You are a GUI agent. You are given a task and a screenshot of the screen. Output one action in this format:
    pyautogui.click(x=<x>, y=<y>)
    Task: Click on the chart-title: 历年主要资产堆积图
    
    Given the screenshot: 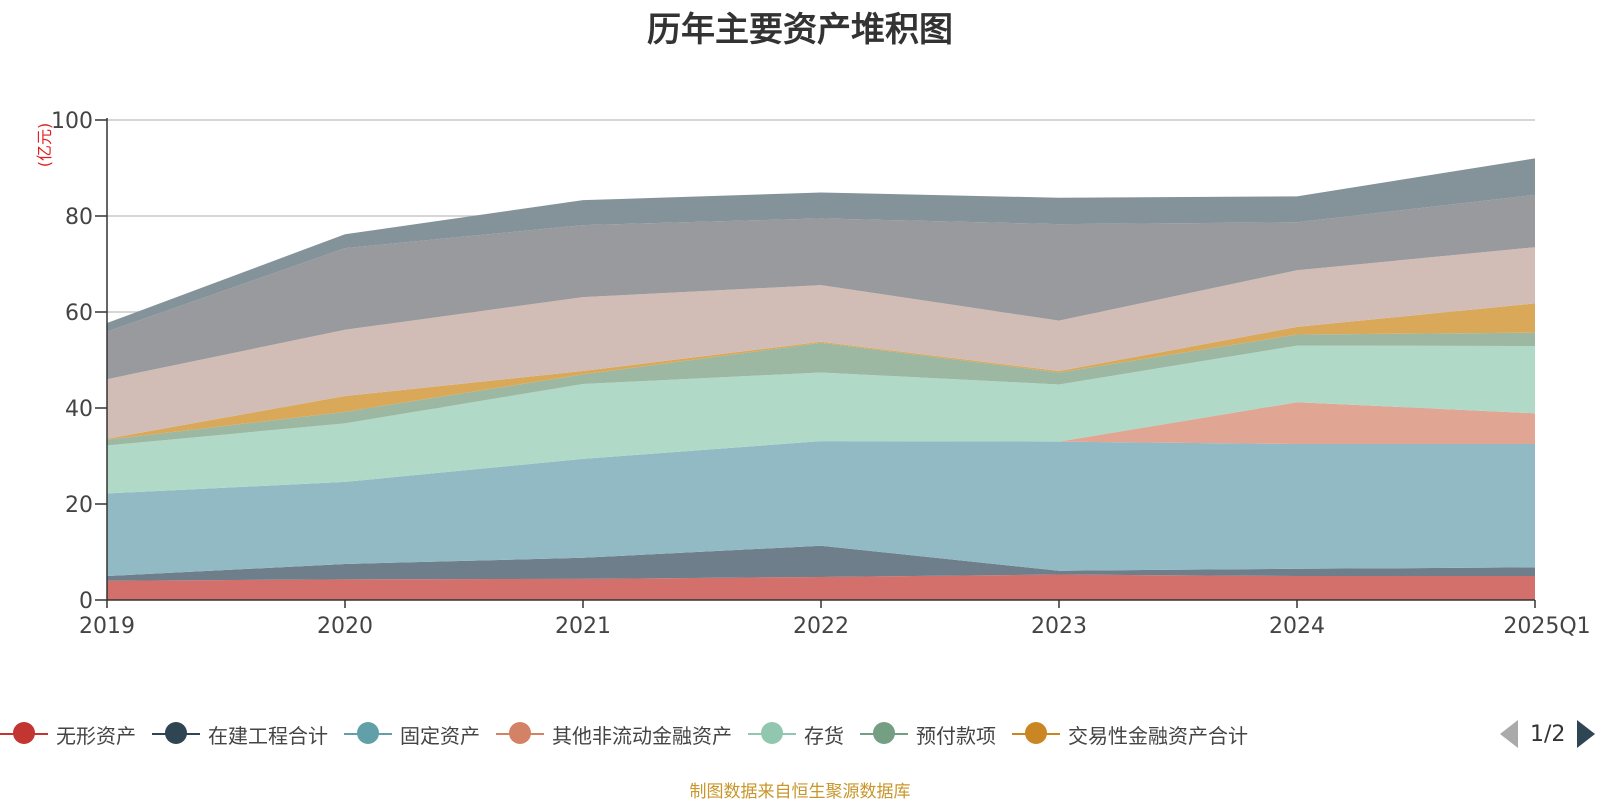 What is the action you would take?
    pyautogui.click(x=800, y=30)
    